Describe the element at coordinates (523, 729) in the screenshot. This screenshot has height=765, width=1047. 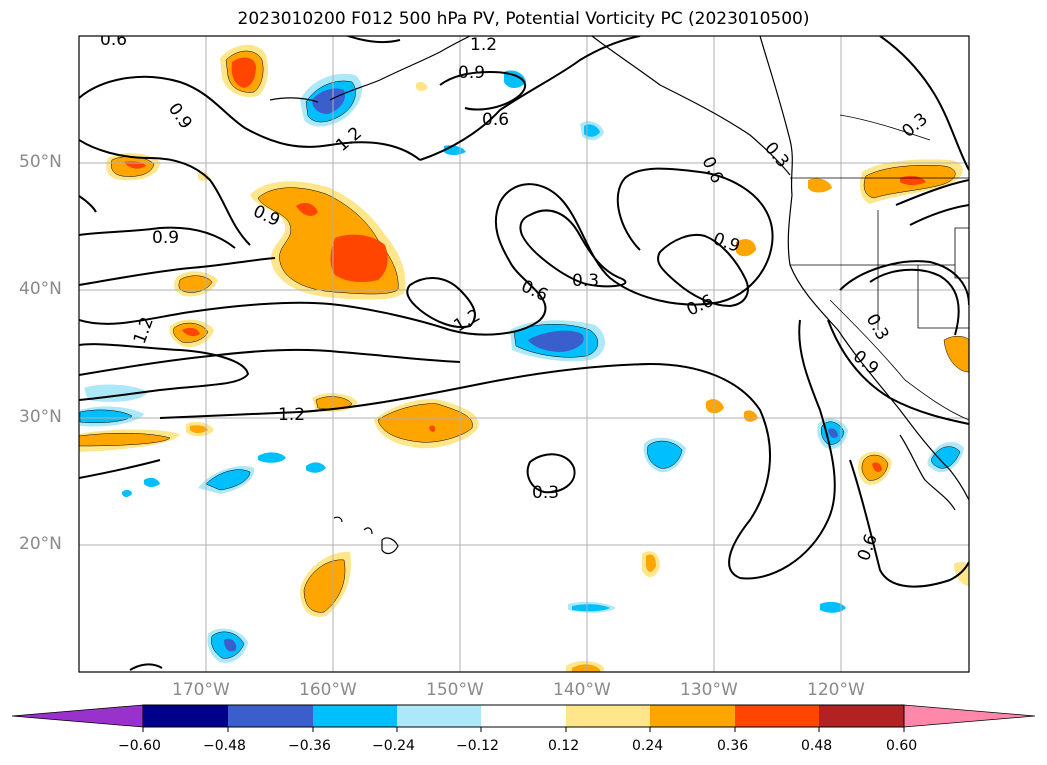
I see `colorbar-ticks` at that location.